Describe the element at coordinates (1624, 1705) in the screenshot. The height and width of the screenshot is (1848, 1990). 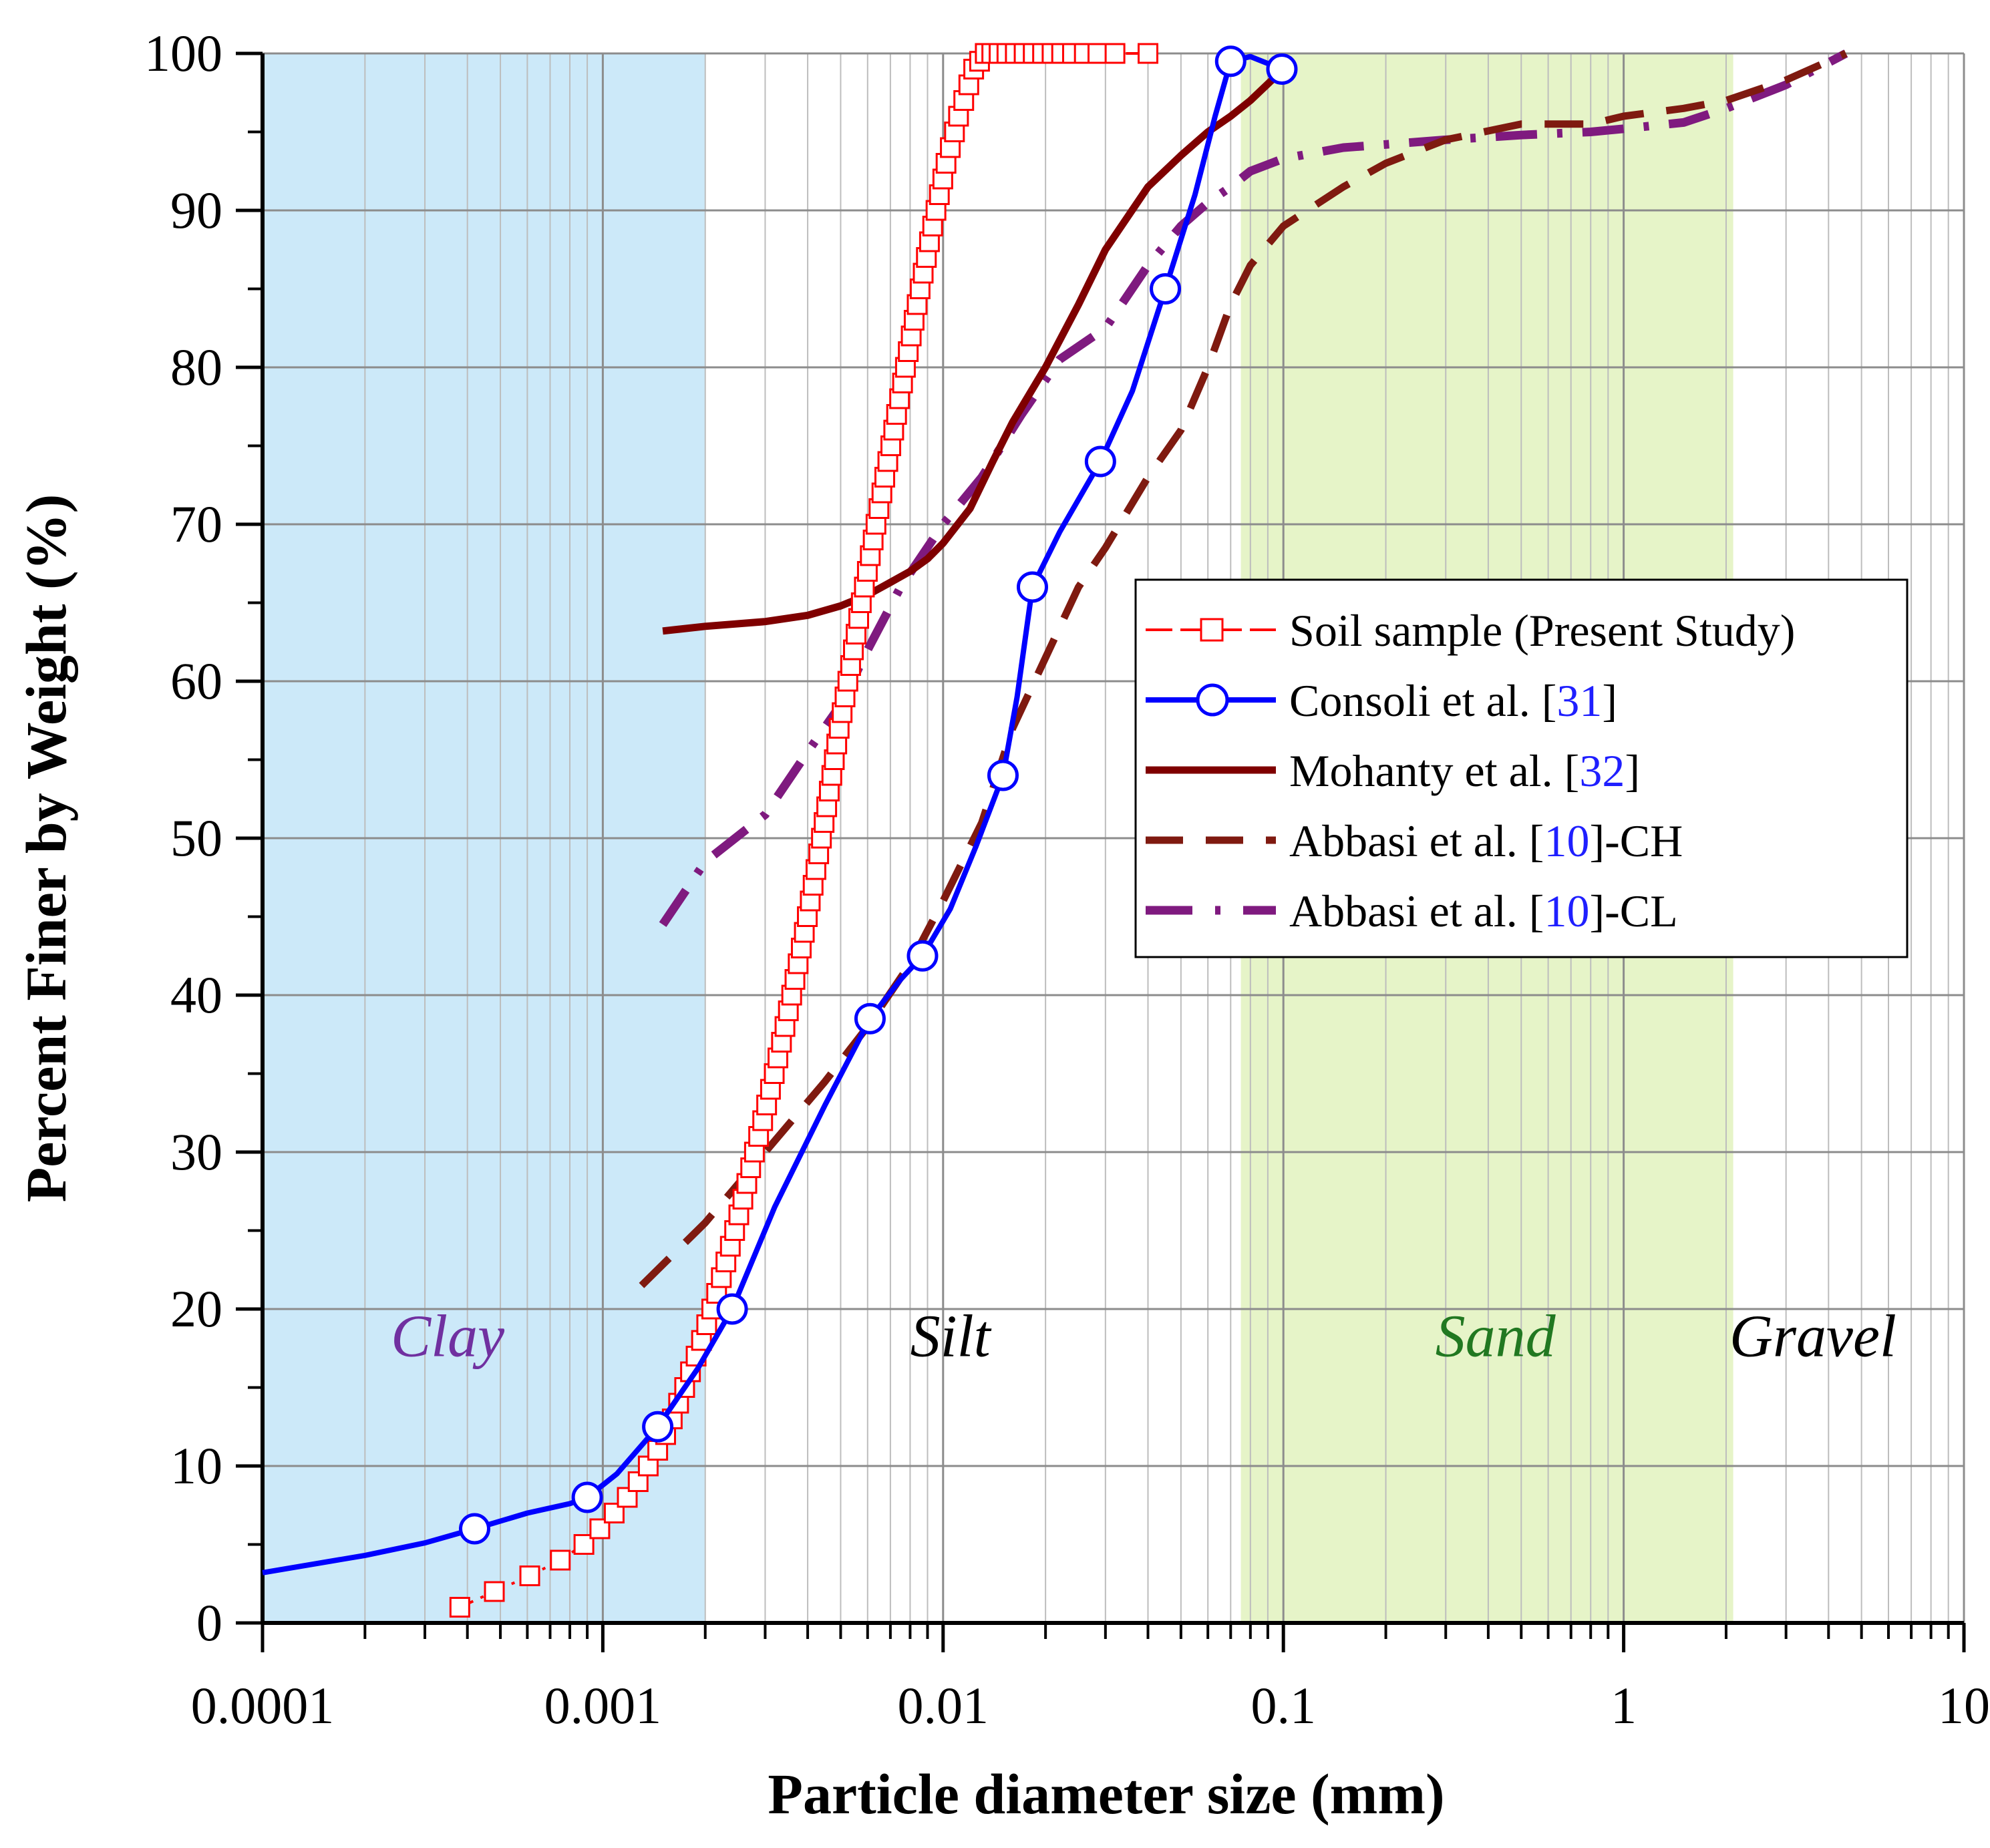
I see `x-tick-label: 1` at that location.